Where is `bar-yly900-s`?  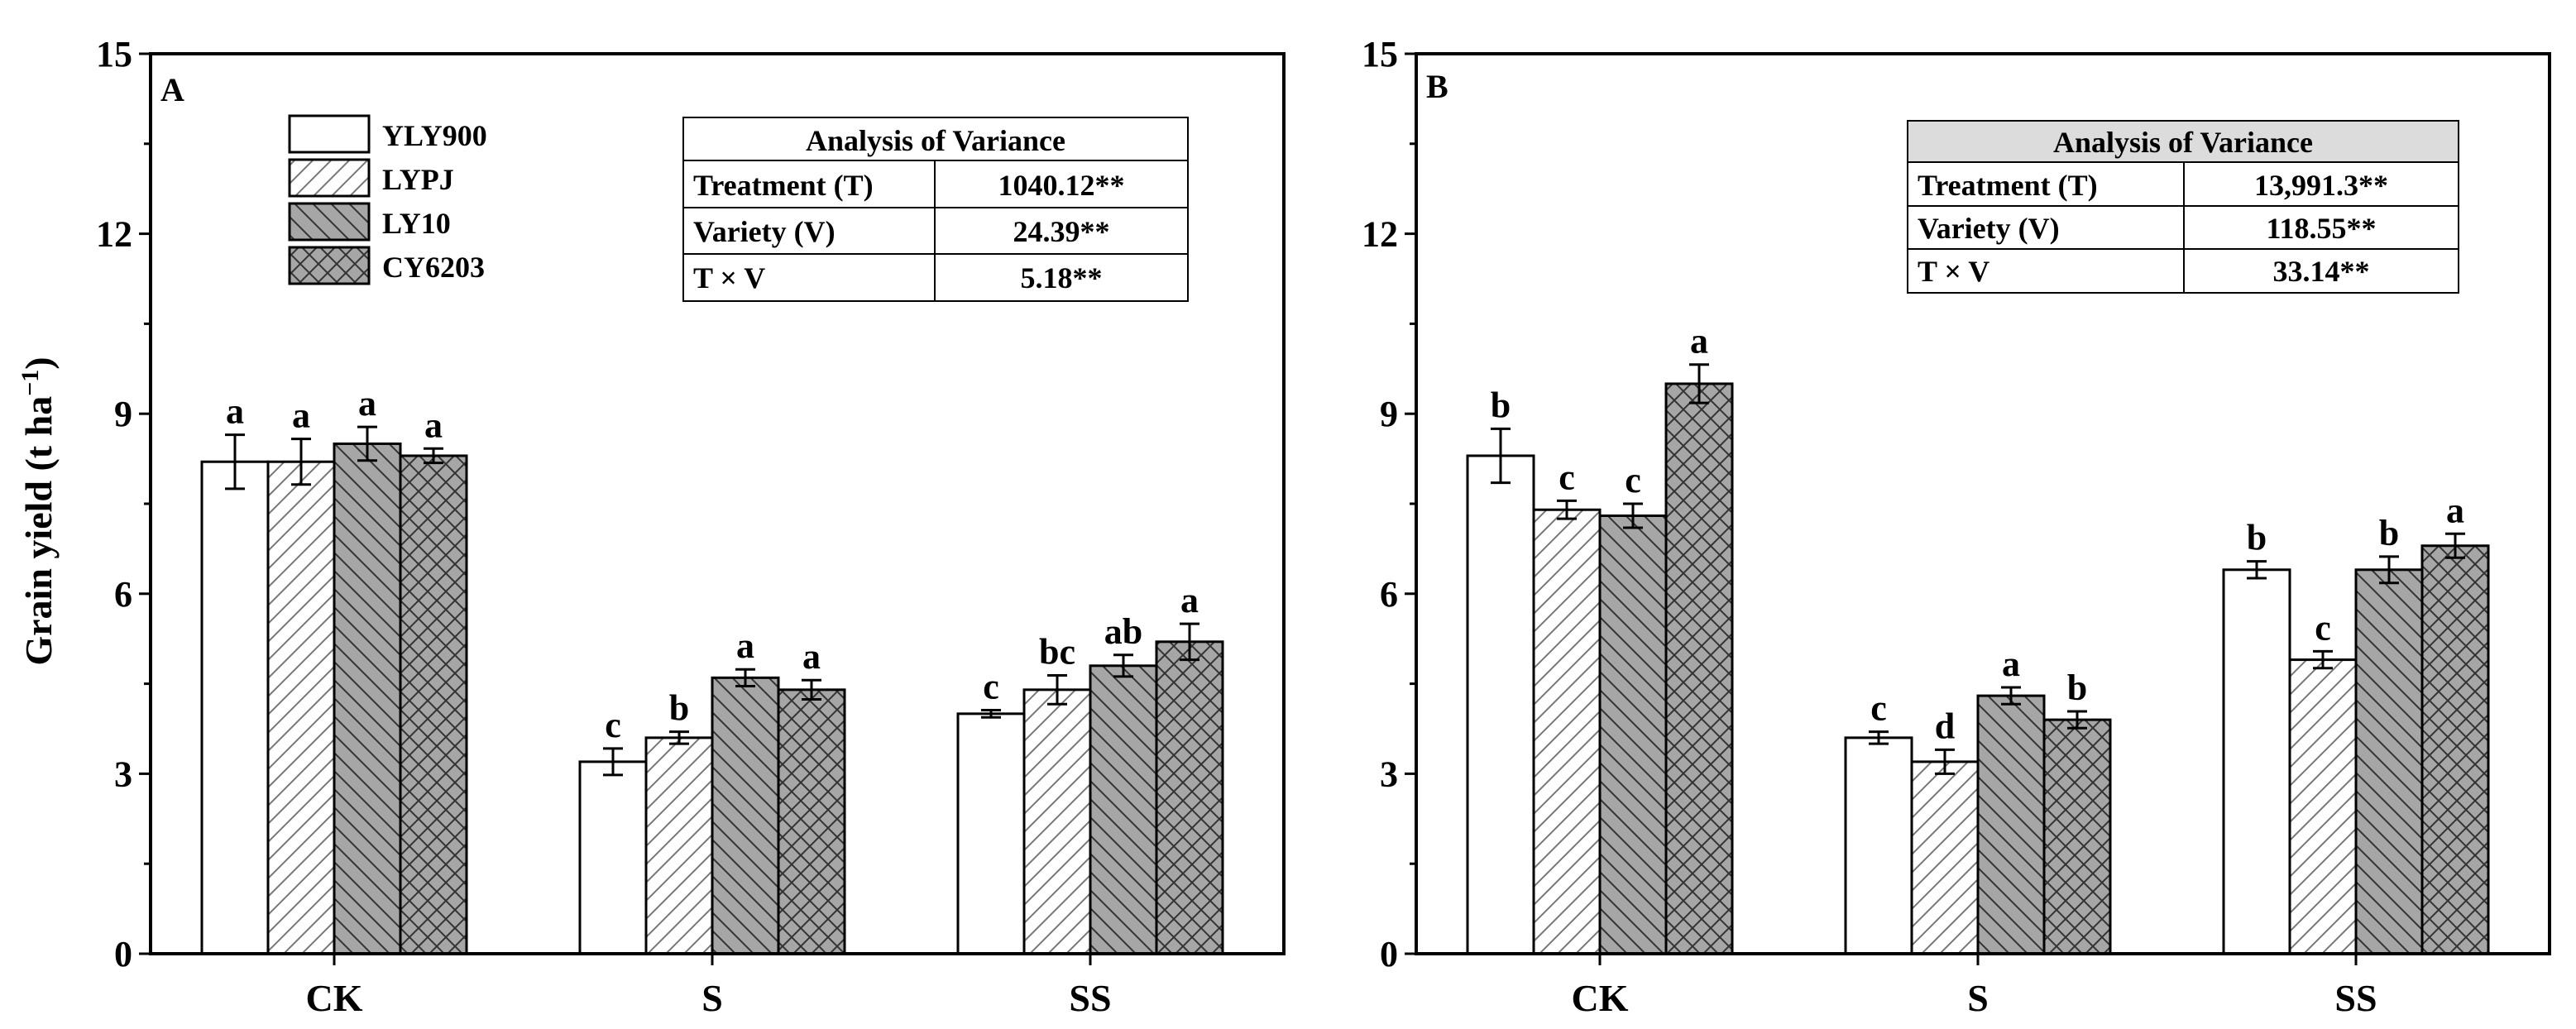 bar-yly900-s is located at coordinates (1879, 845).